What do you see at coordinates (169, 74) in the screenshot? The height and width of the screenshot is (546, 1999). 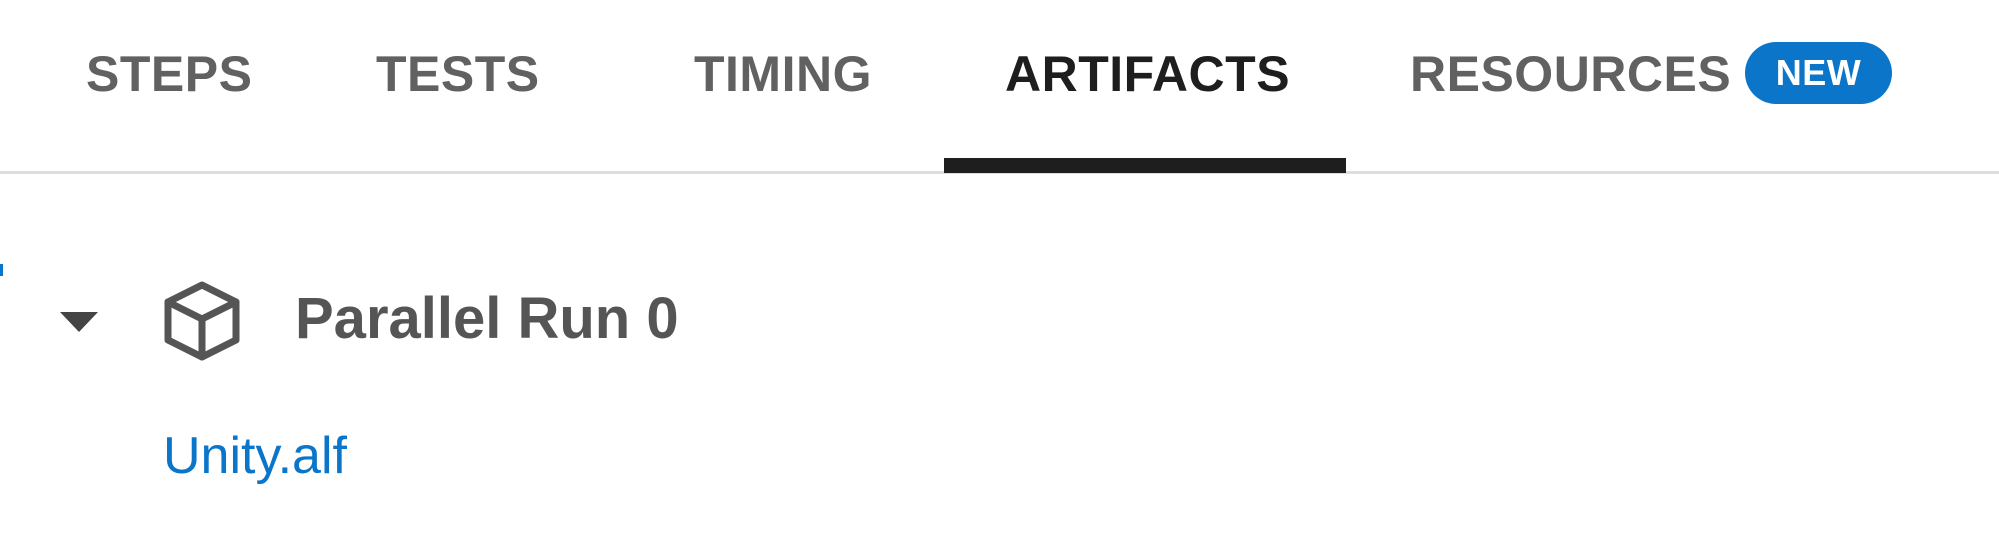 I see `tab-steps: STEPS` at bounding box center [169, 74].